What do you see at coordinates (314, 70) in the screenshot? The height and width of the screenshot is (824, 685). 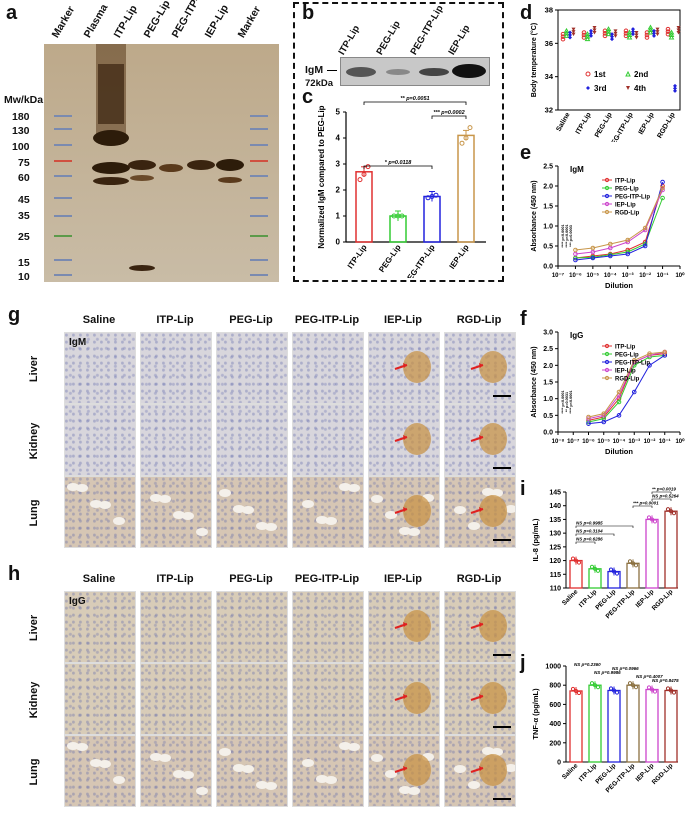 I see `band-label: IgM` at bounding box center [314, 70].